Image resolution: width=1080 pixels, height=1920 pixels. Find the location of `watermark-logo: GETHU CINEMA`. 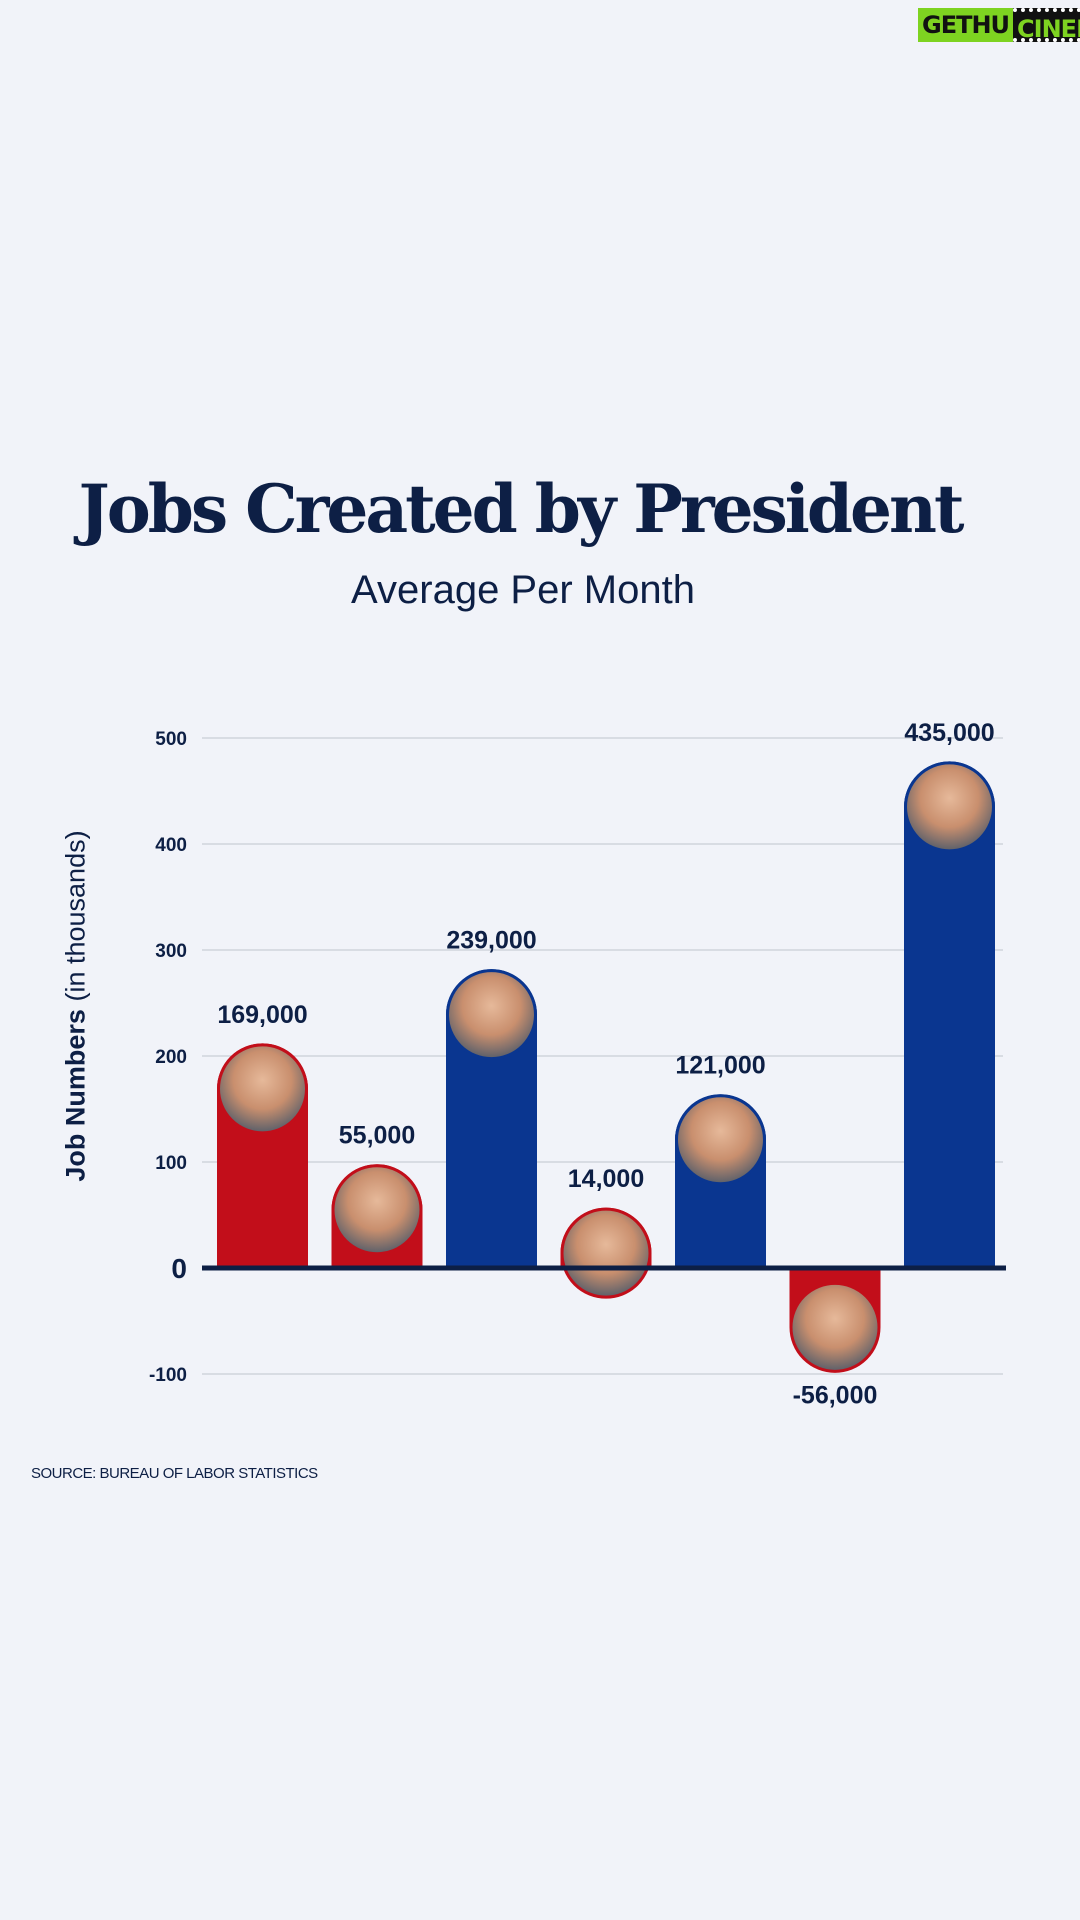

watermark-logo: GETHU CINEMA is located at coordinates (999, 25).